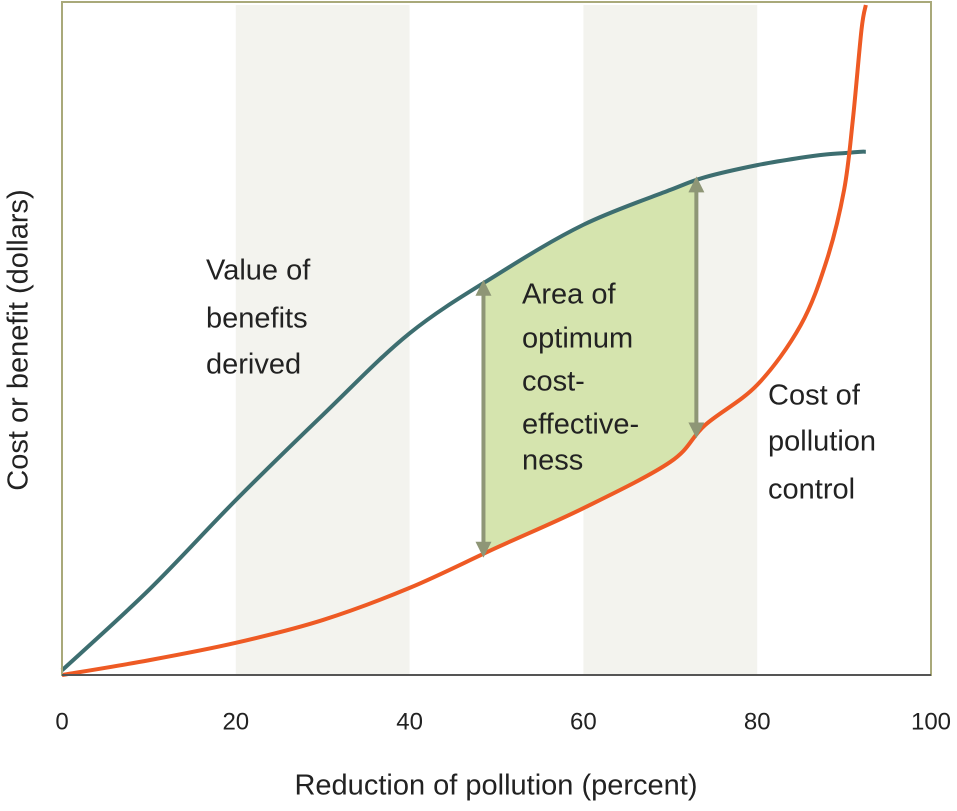 This screenshot has width=957, height=811. I want to click on x-tick-label: 60, so click(583, 721).